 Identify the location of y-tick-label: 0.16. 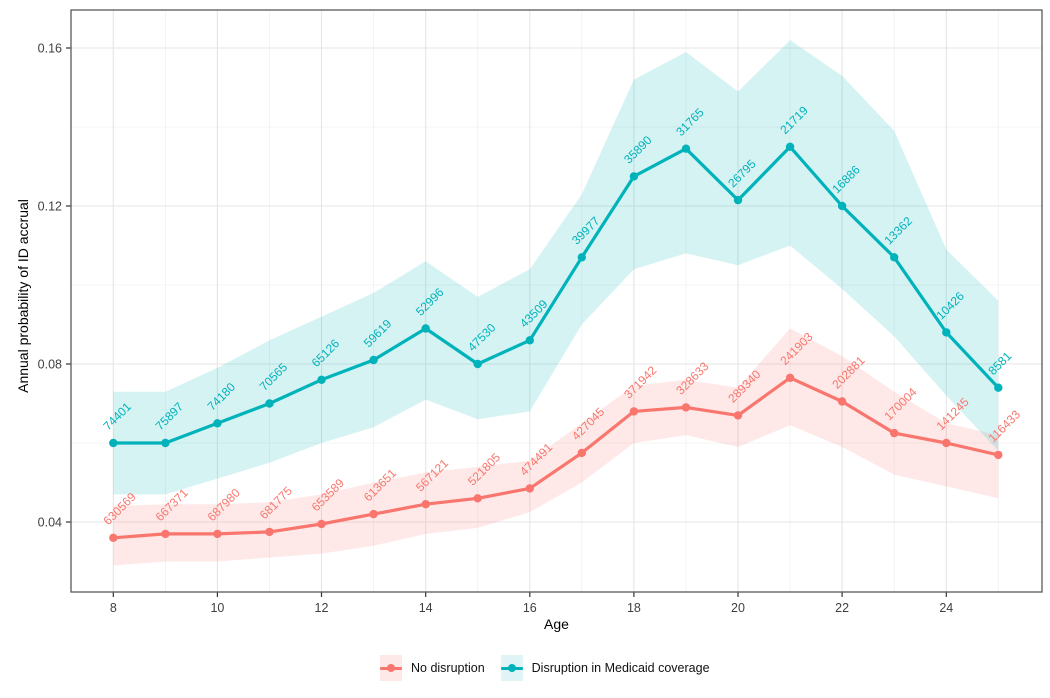
(50, 49).